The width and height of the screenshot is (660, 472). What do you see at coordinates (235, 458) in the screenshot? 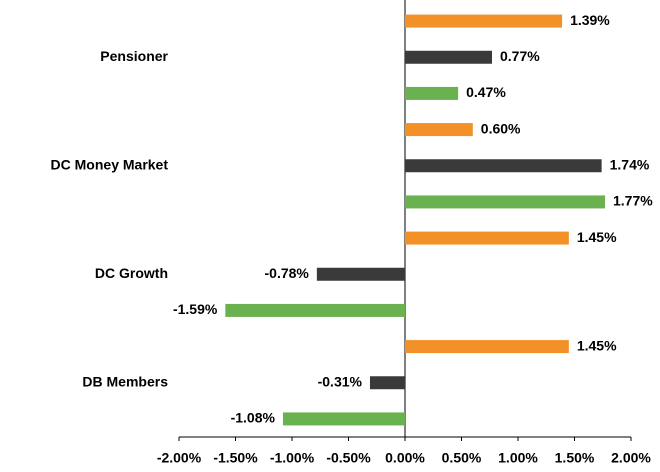
I see `x-tick-label: -1.50%` at bounding box center [235, 458].